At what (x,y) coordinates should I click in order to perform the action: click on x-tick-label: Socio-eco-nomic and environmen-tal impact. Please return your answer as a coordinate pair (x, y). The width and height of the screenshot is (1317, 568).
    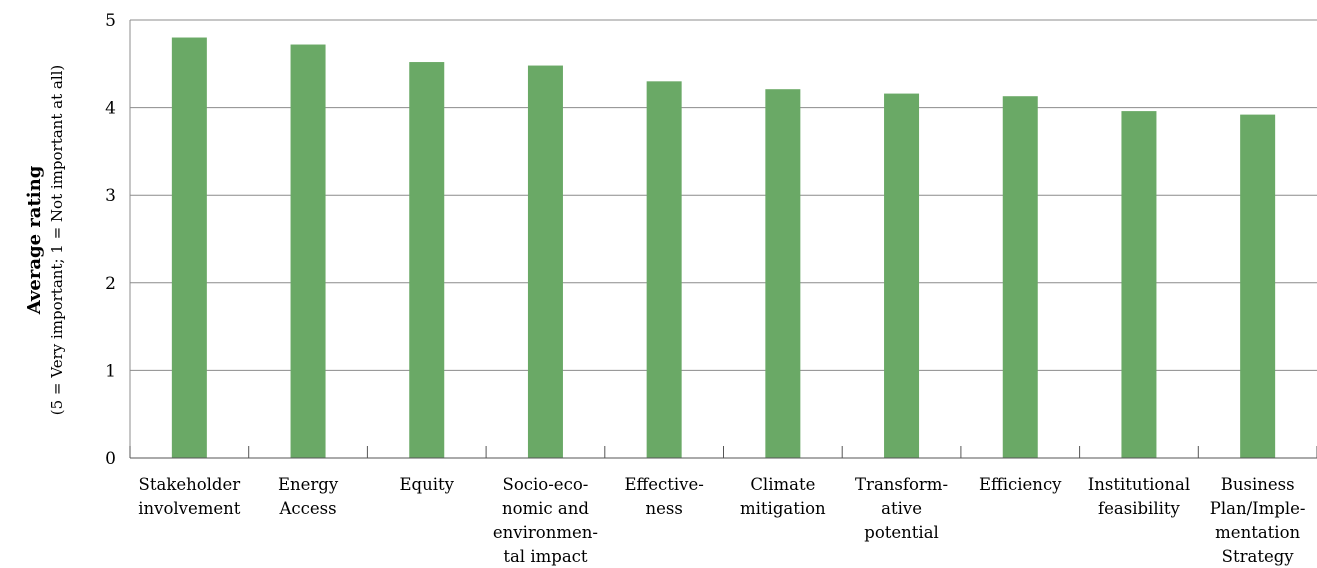
    Looking at the image, I should click on (545, 520).